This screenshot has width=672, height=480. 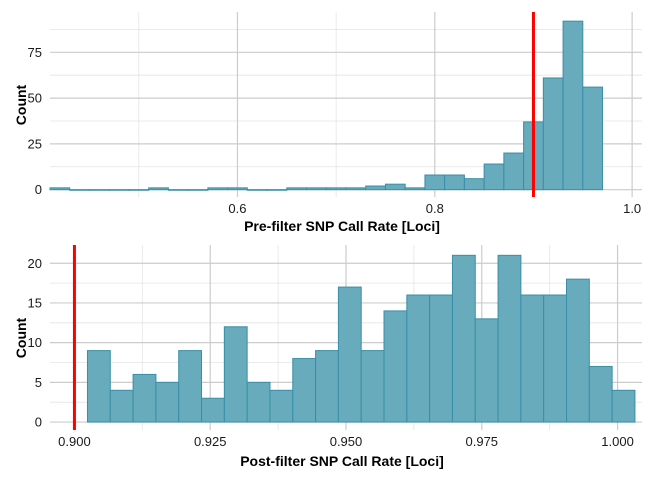 What do you see at coordinates (35, 121) in the screenshot?
I see `pre-filter-y-ticks: 0 25 50 75` at bounding box center [35, 121].